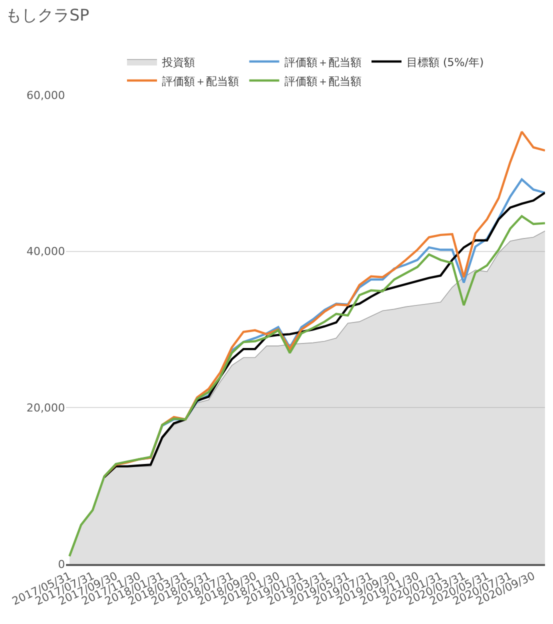 The image size is (553, 624). I want to click on y-tick-label: 40,000, so click(45, 251).